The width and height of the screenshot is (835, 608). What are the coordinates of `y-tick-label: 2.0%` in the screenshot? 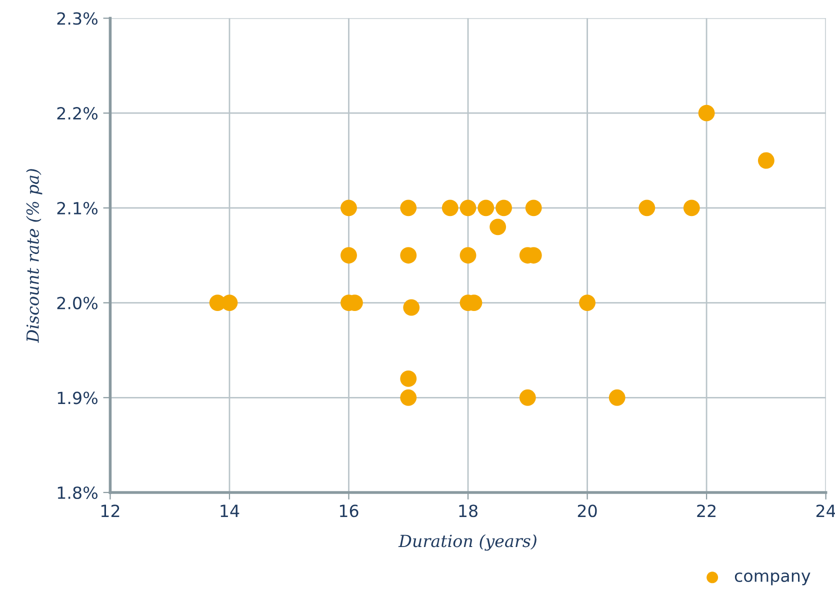 It's located at (77, 303).